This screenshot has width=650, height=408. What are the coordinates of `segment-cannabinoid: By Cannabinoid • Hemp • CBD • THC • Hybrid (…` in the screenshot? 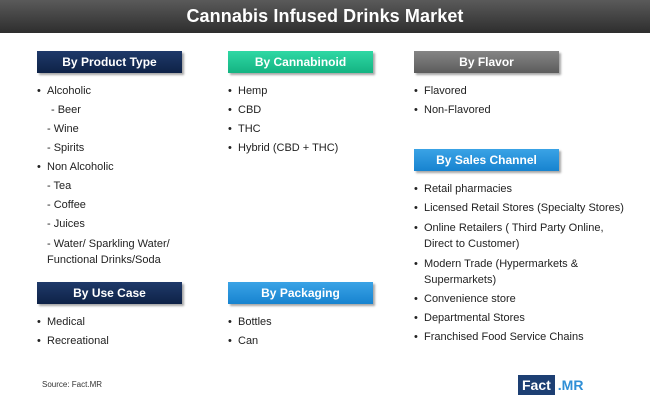 It's located at (300, 104).